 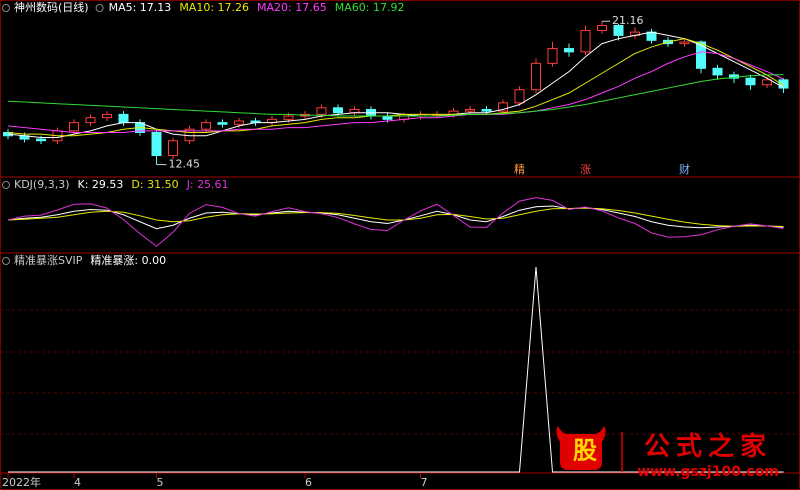 What do you see at coordinates (160, 482) in the screenshot?
I see `x-tick-label: 5` at bounding box center [160, 482].